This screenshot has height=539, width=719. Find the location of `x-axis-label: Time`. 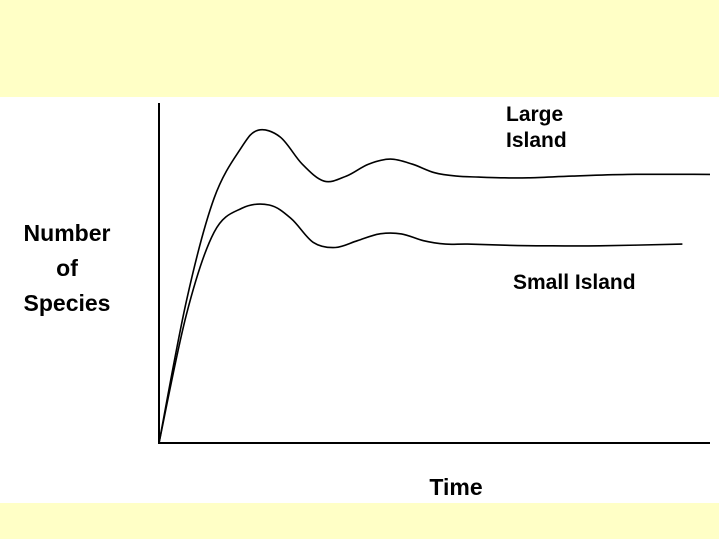

x-axis-label: Time is located at coordinates (455, 487).